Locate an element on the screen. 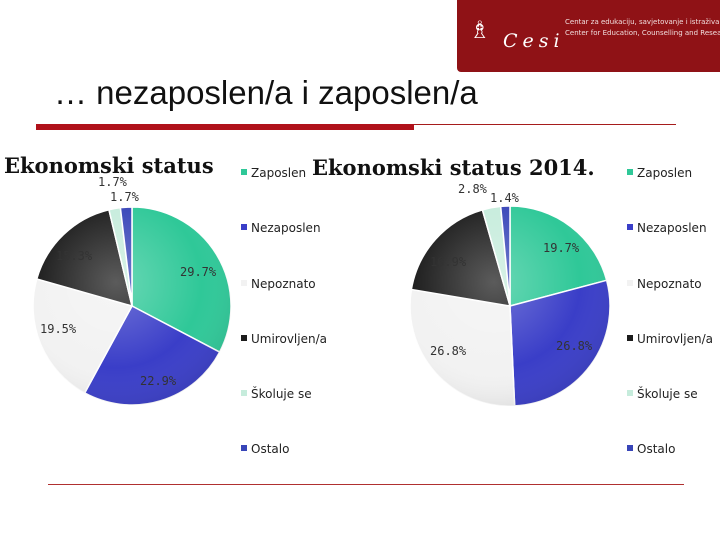  chart2-label-nezaposlen: 26.8% is located at coordinates (574, 346).